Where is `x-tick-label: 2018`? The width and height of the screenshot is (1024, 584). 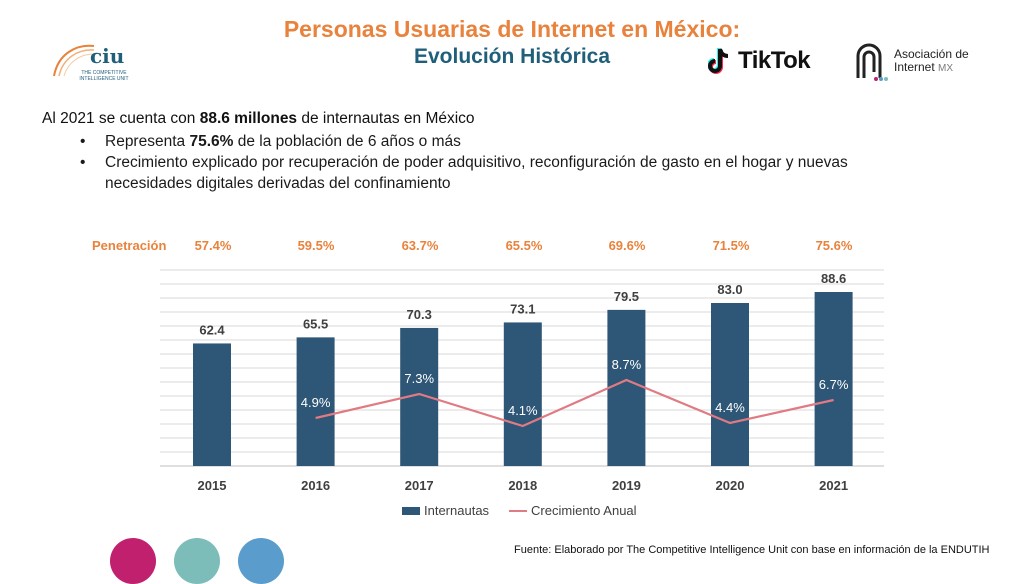
x-tick-label: 2018 is located at coordinates (522, 485).